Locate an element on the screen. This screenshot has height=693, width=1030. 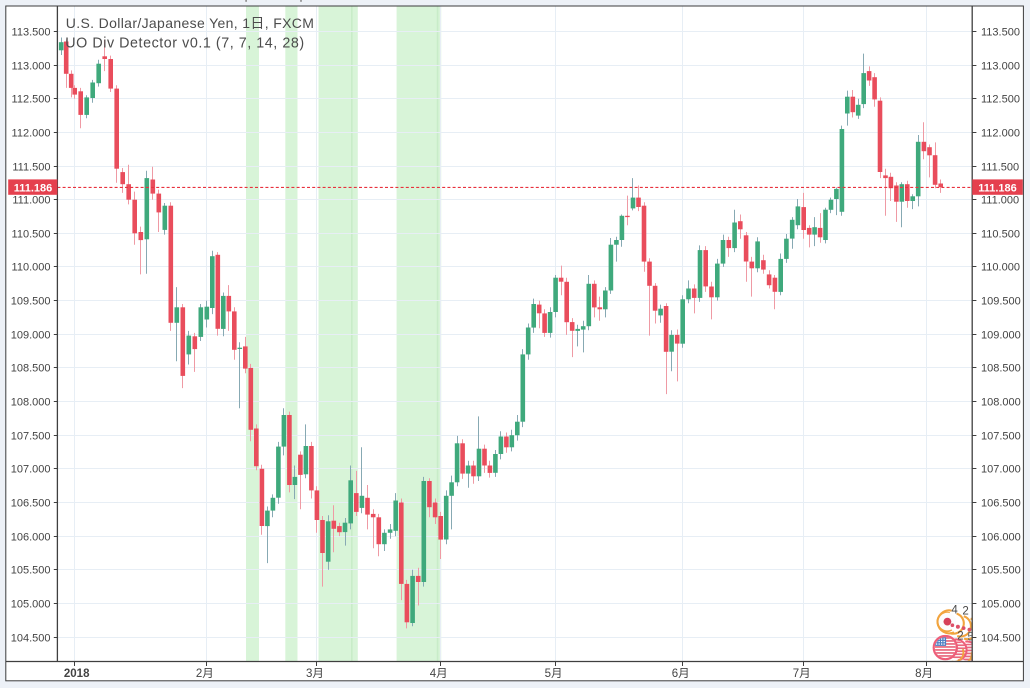
svg-text:U.S. Dollar/Japanese Yen, 1日,: U.S. Dollar/Japanese Yen, 1日, FXCM is located at coordinates (190, 23).